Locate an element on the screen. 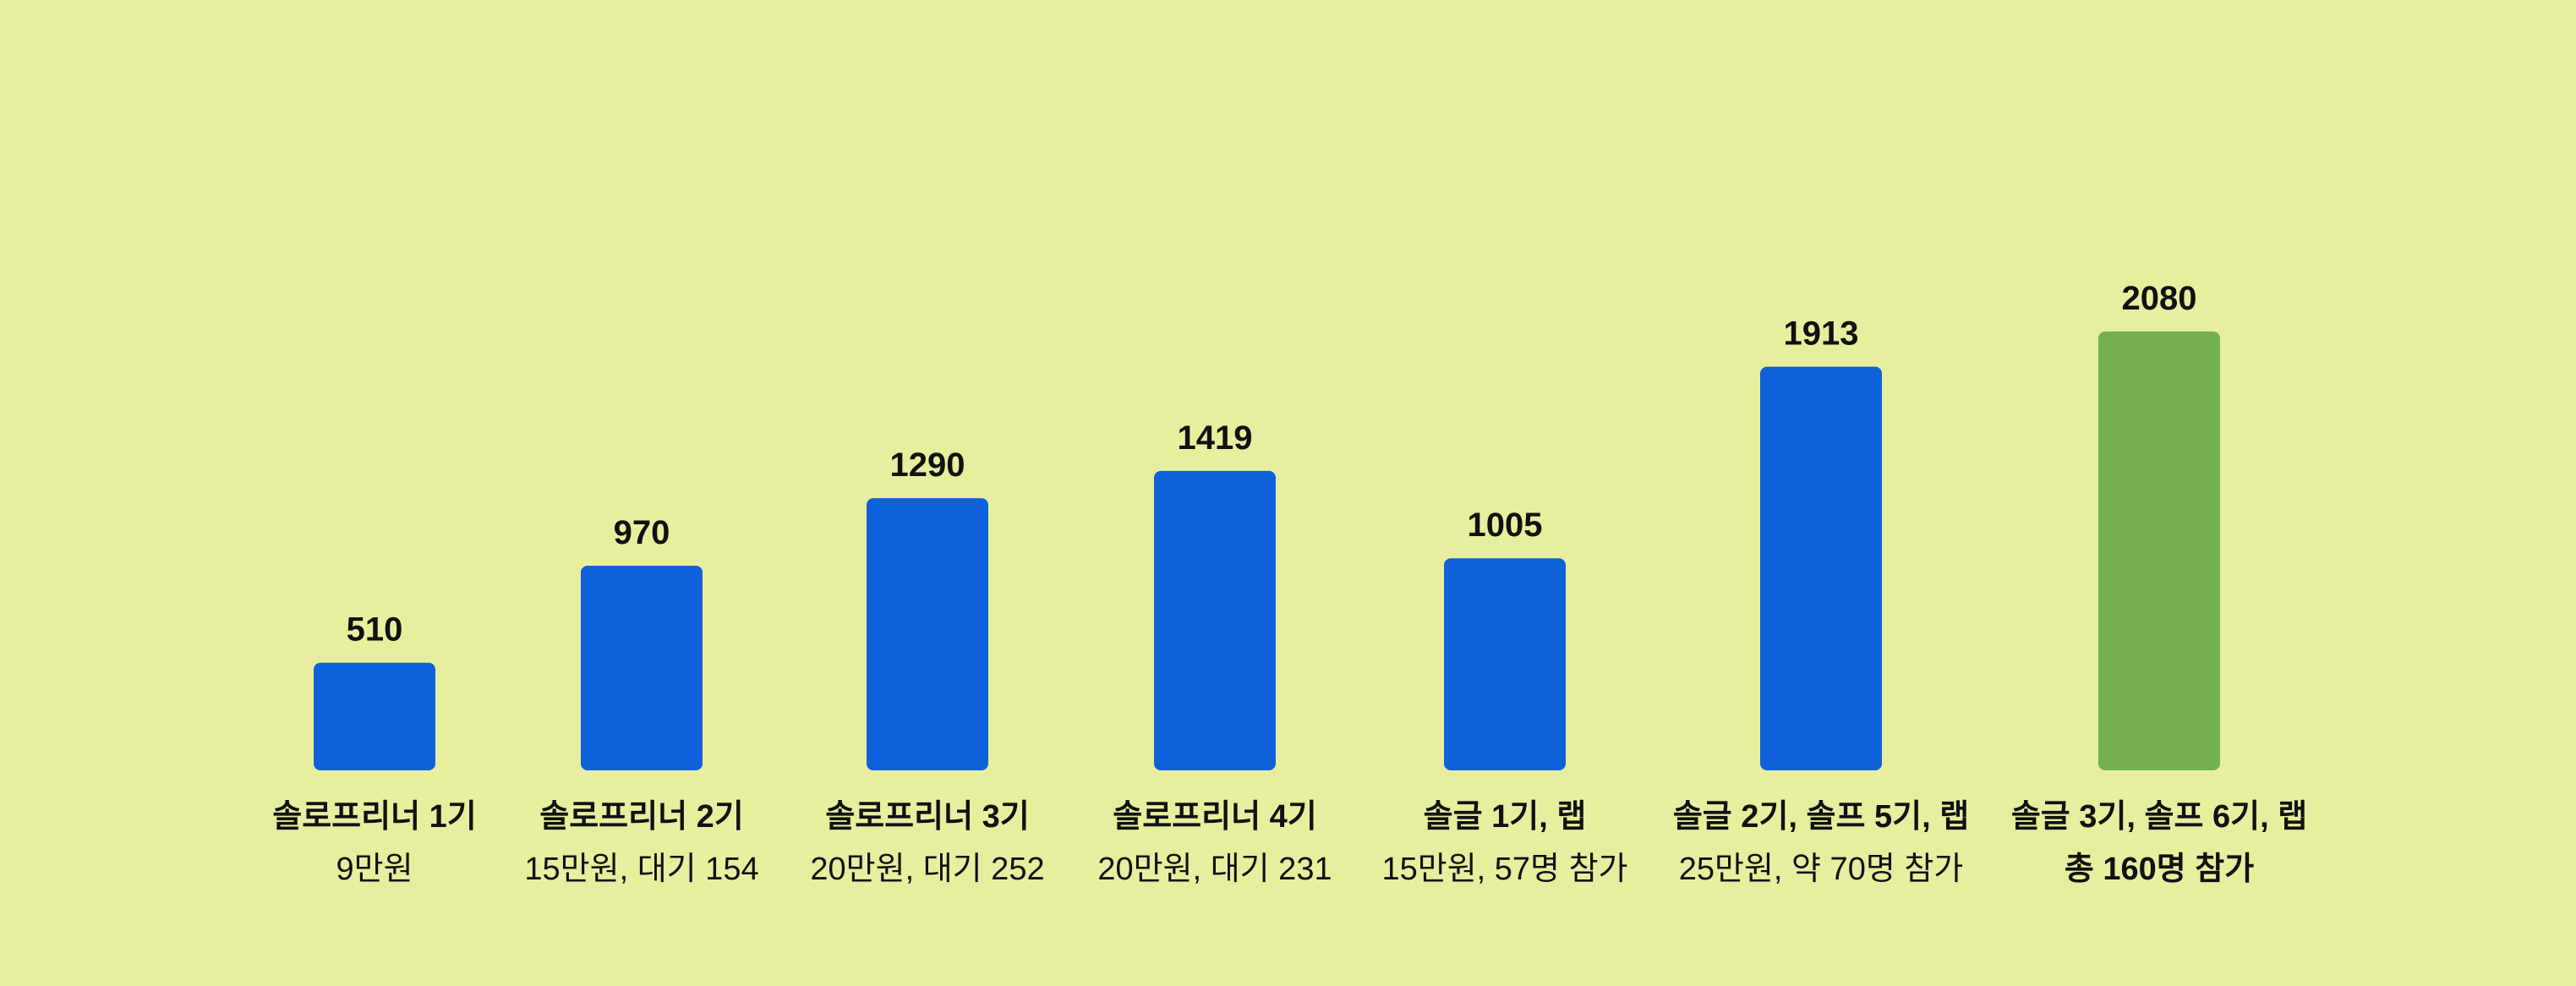  value-label-6: 1913 is located at coordinates (1821, 334).